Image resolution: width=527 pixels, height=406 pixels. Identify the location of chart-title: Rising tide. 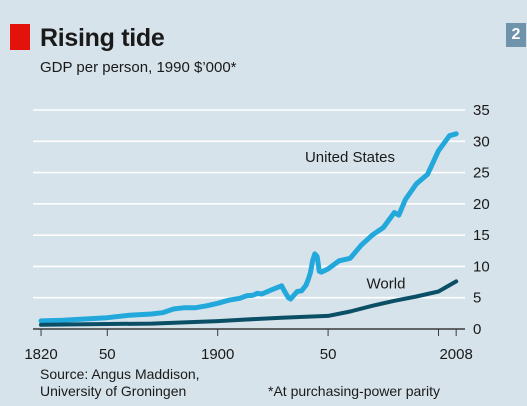
(102, 38).